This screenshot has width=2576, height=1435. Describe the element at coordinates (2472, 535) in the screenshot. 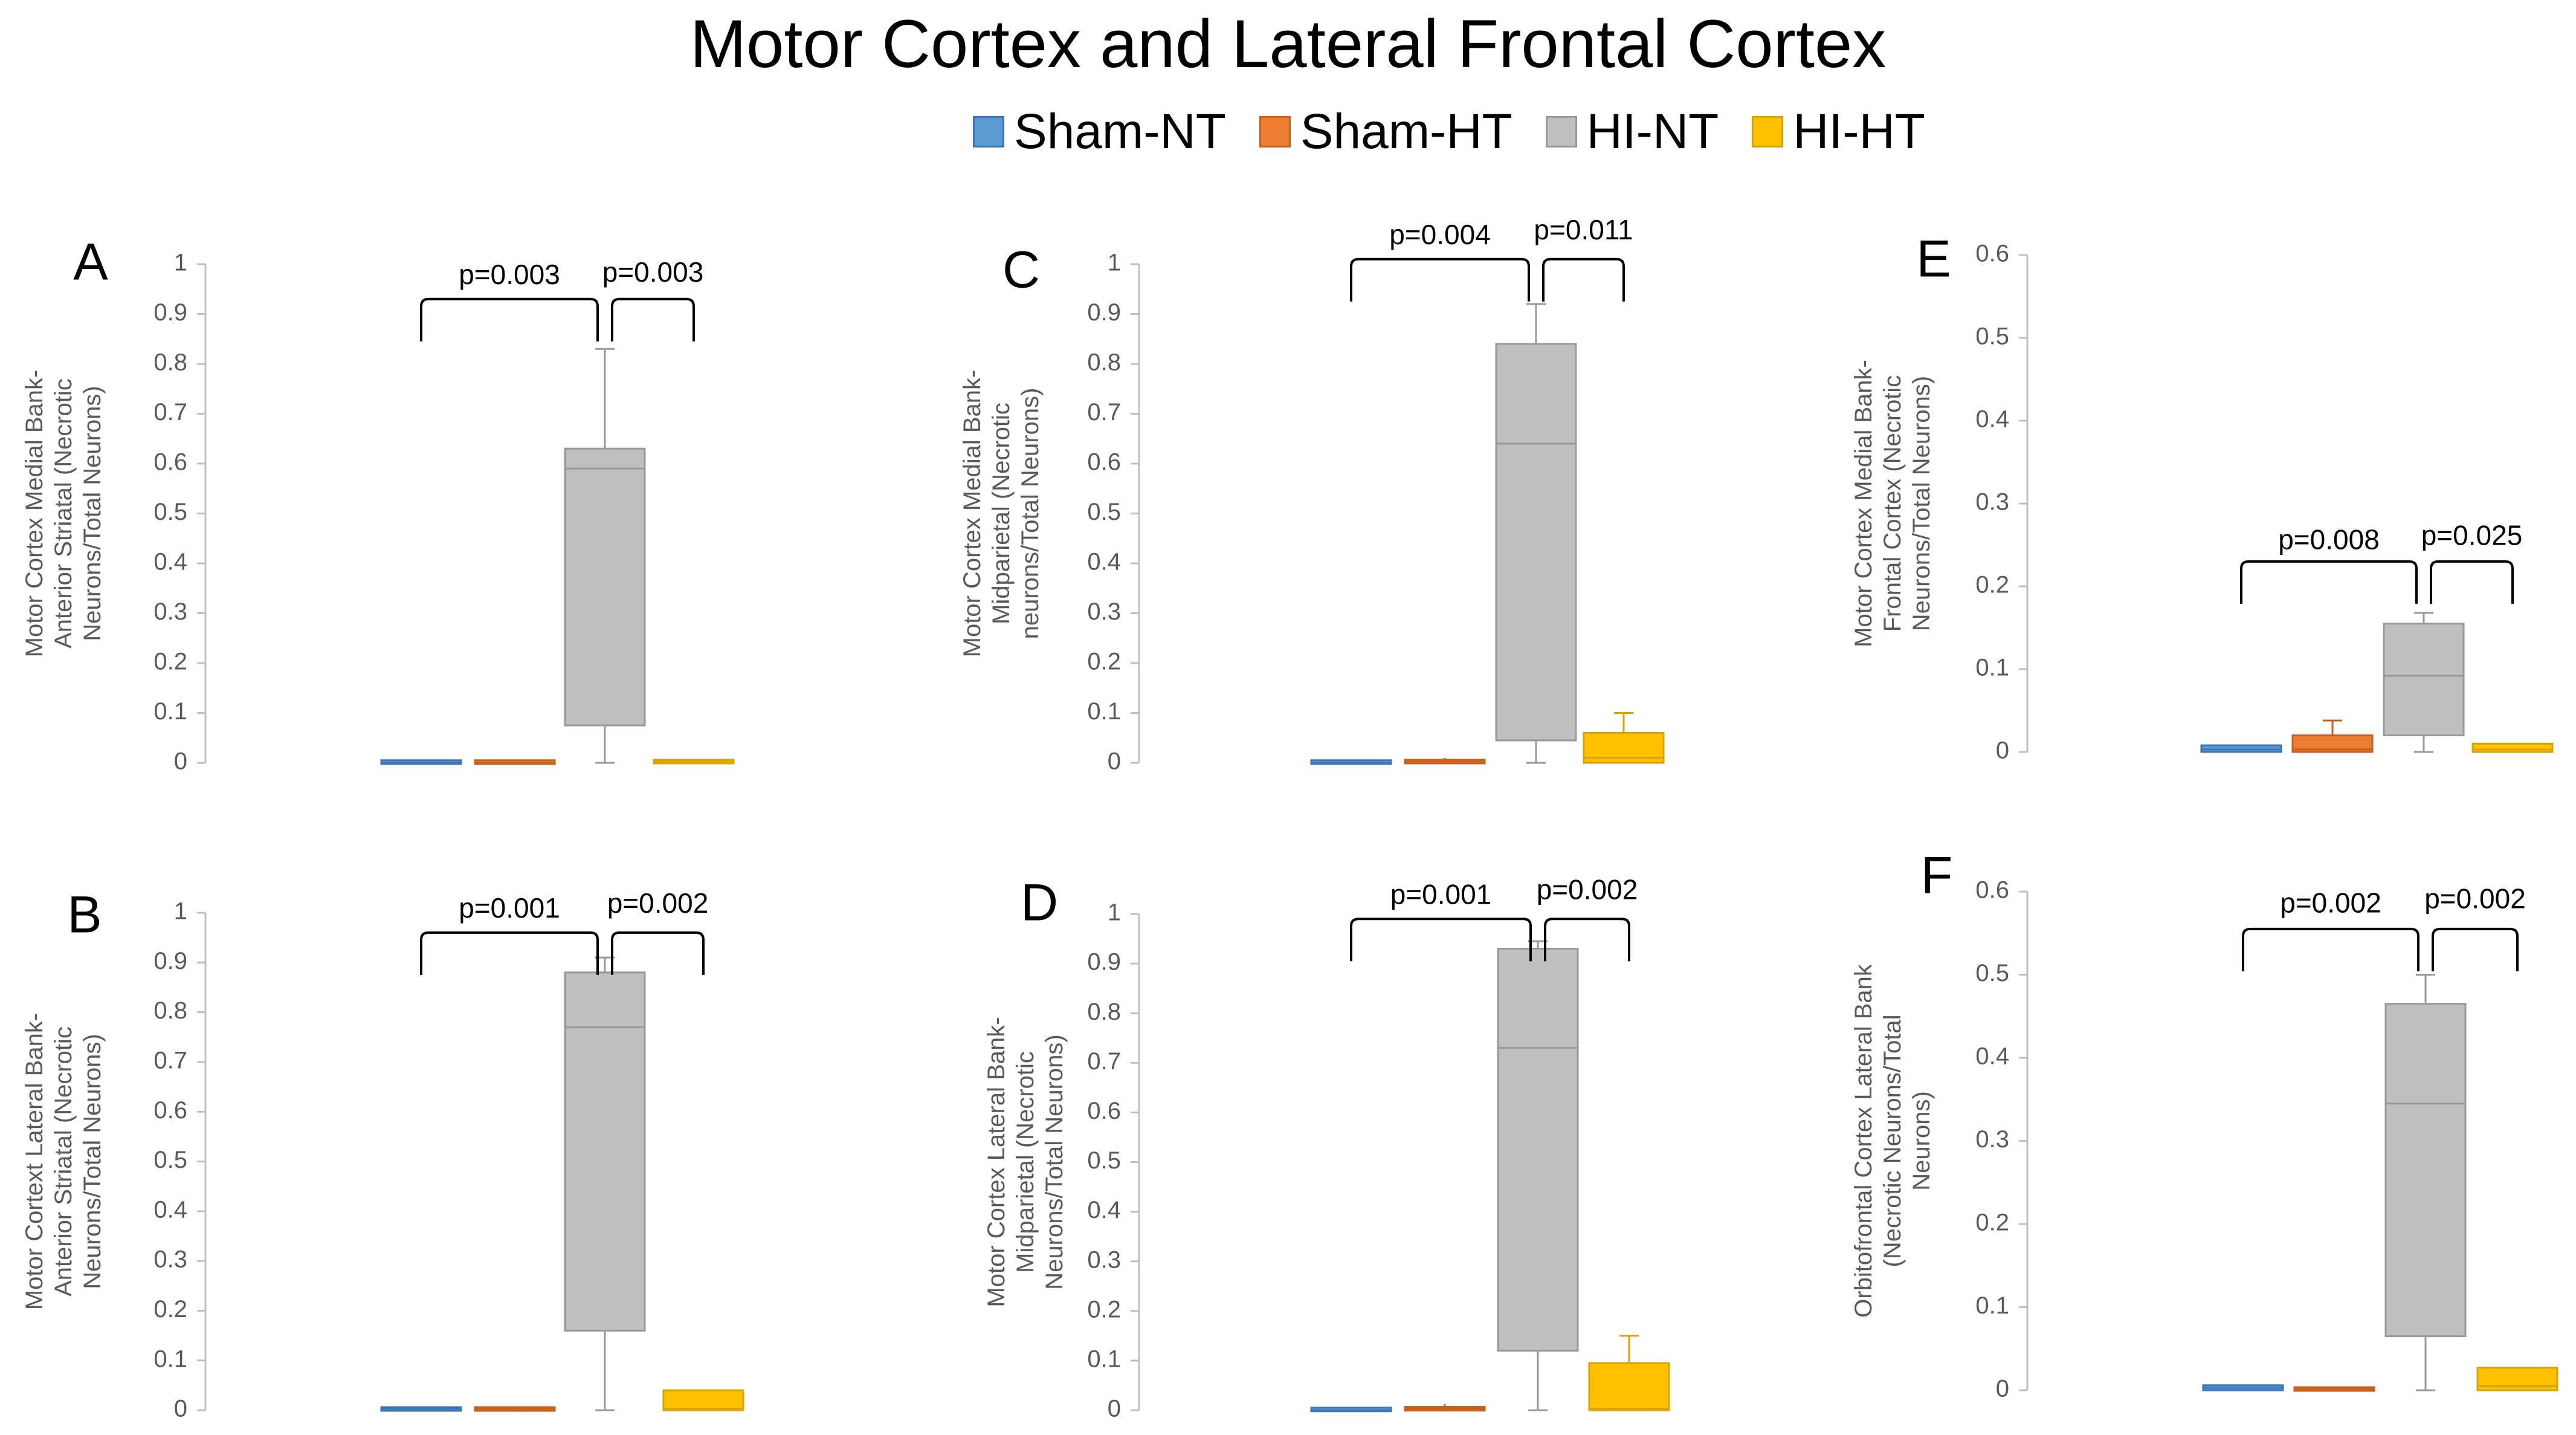

I see `p-value-label: p=0.025` at that location.